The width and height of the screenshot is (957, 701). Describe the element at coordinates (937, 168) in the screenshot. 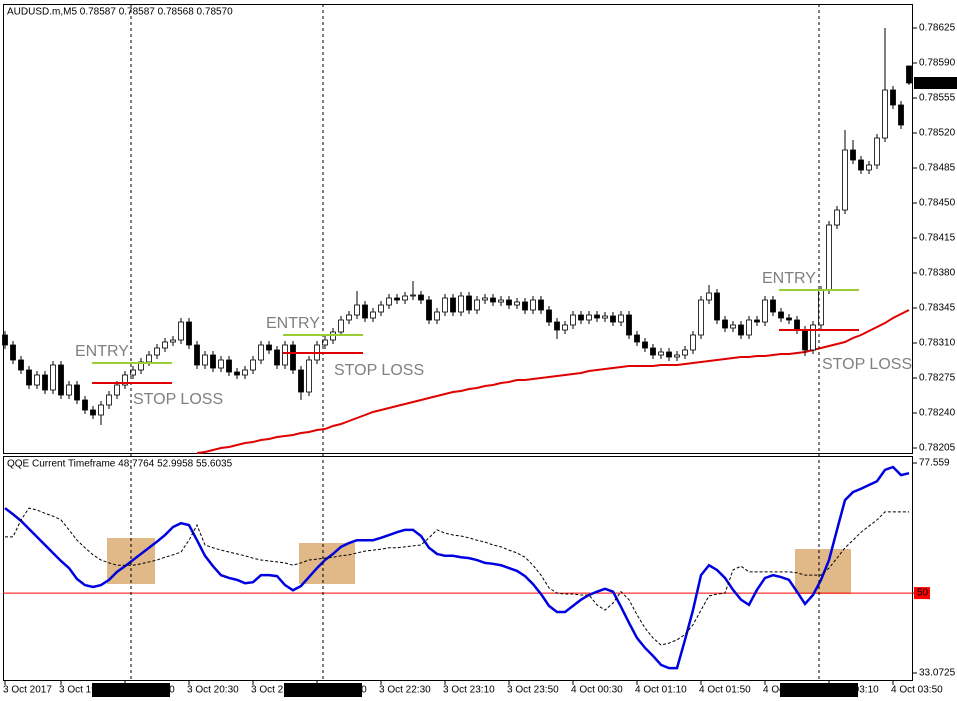

I see `y-tick-label: 0.78485` at that location.